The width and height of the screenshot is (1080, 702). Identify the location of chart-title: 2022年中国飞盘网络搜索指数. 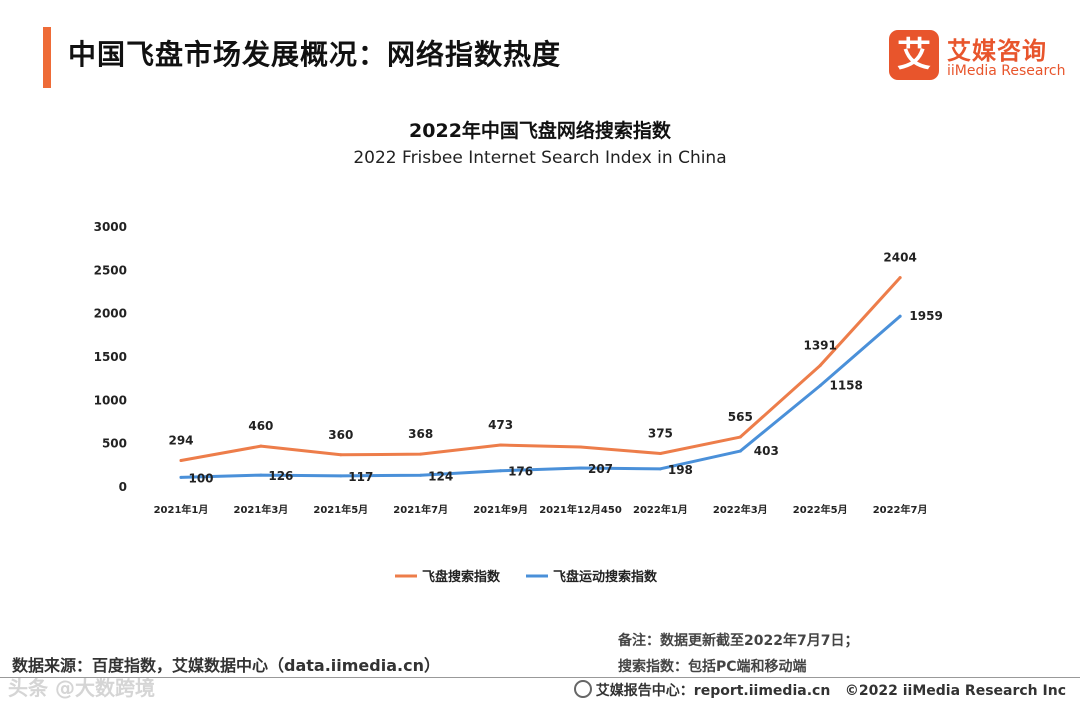
(540, 131).